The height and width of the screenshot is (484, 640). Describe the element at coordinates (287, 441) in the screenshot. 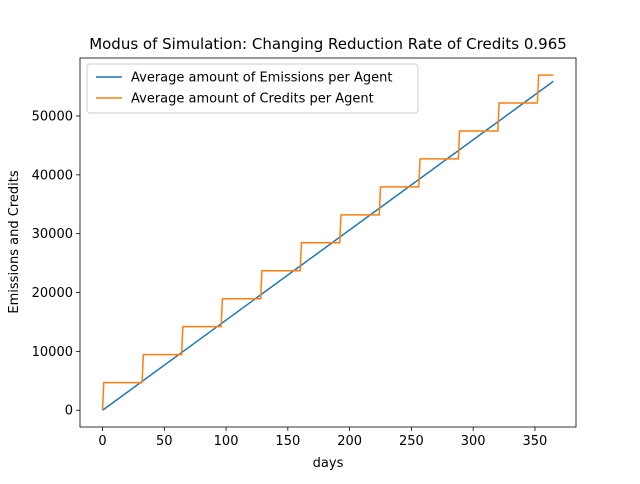

I see `x-tick-label: 150` at that location.